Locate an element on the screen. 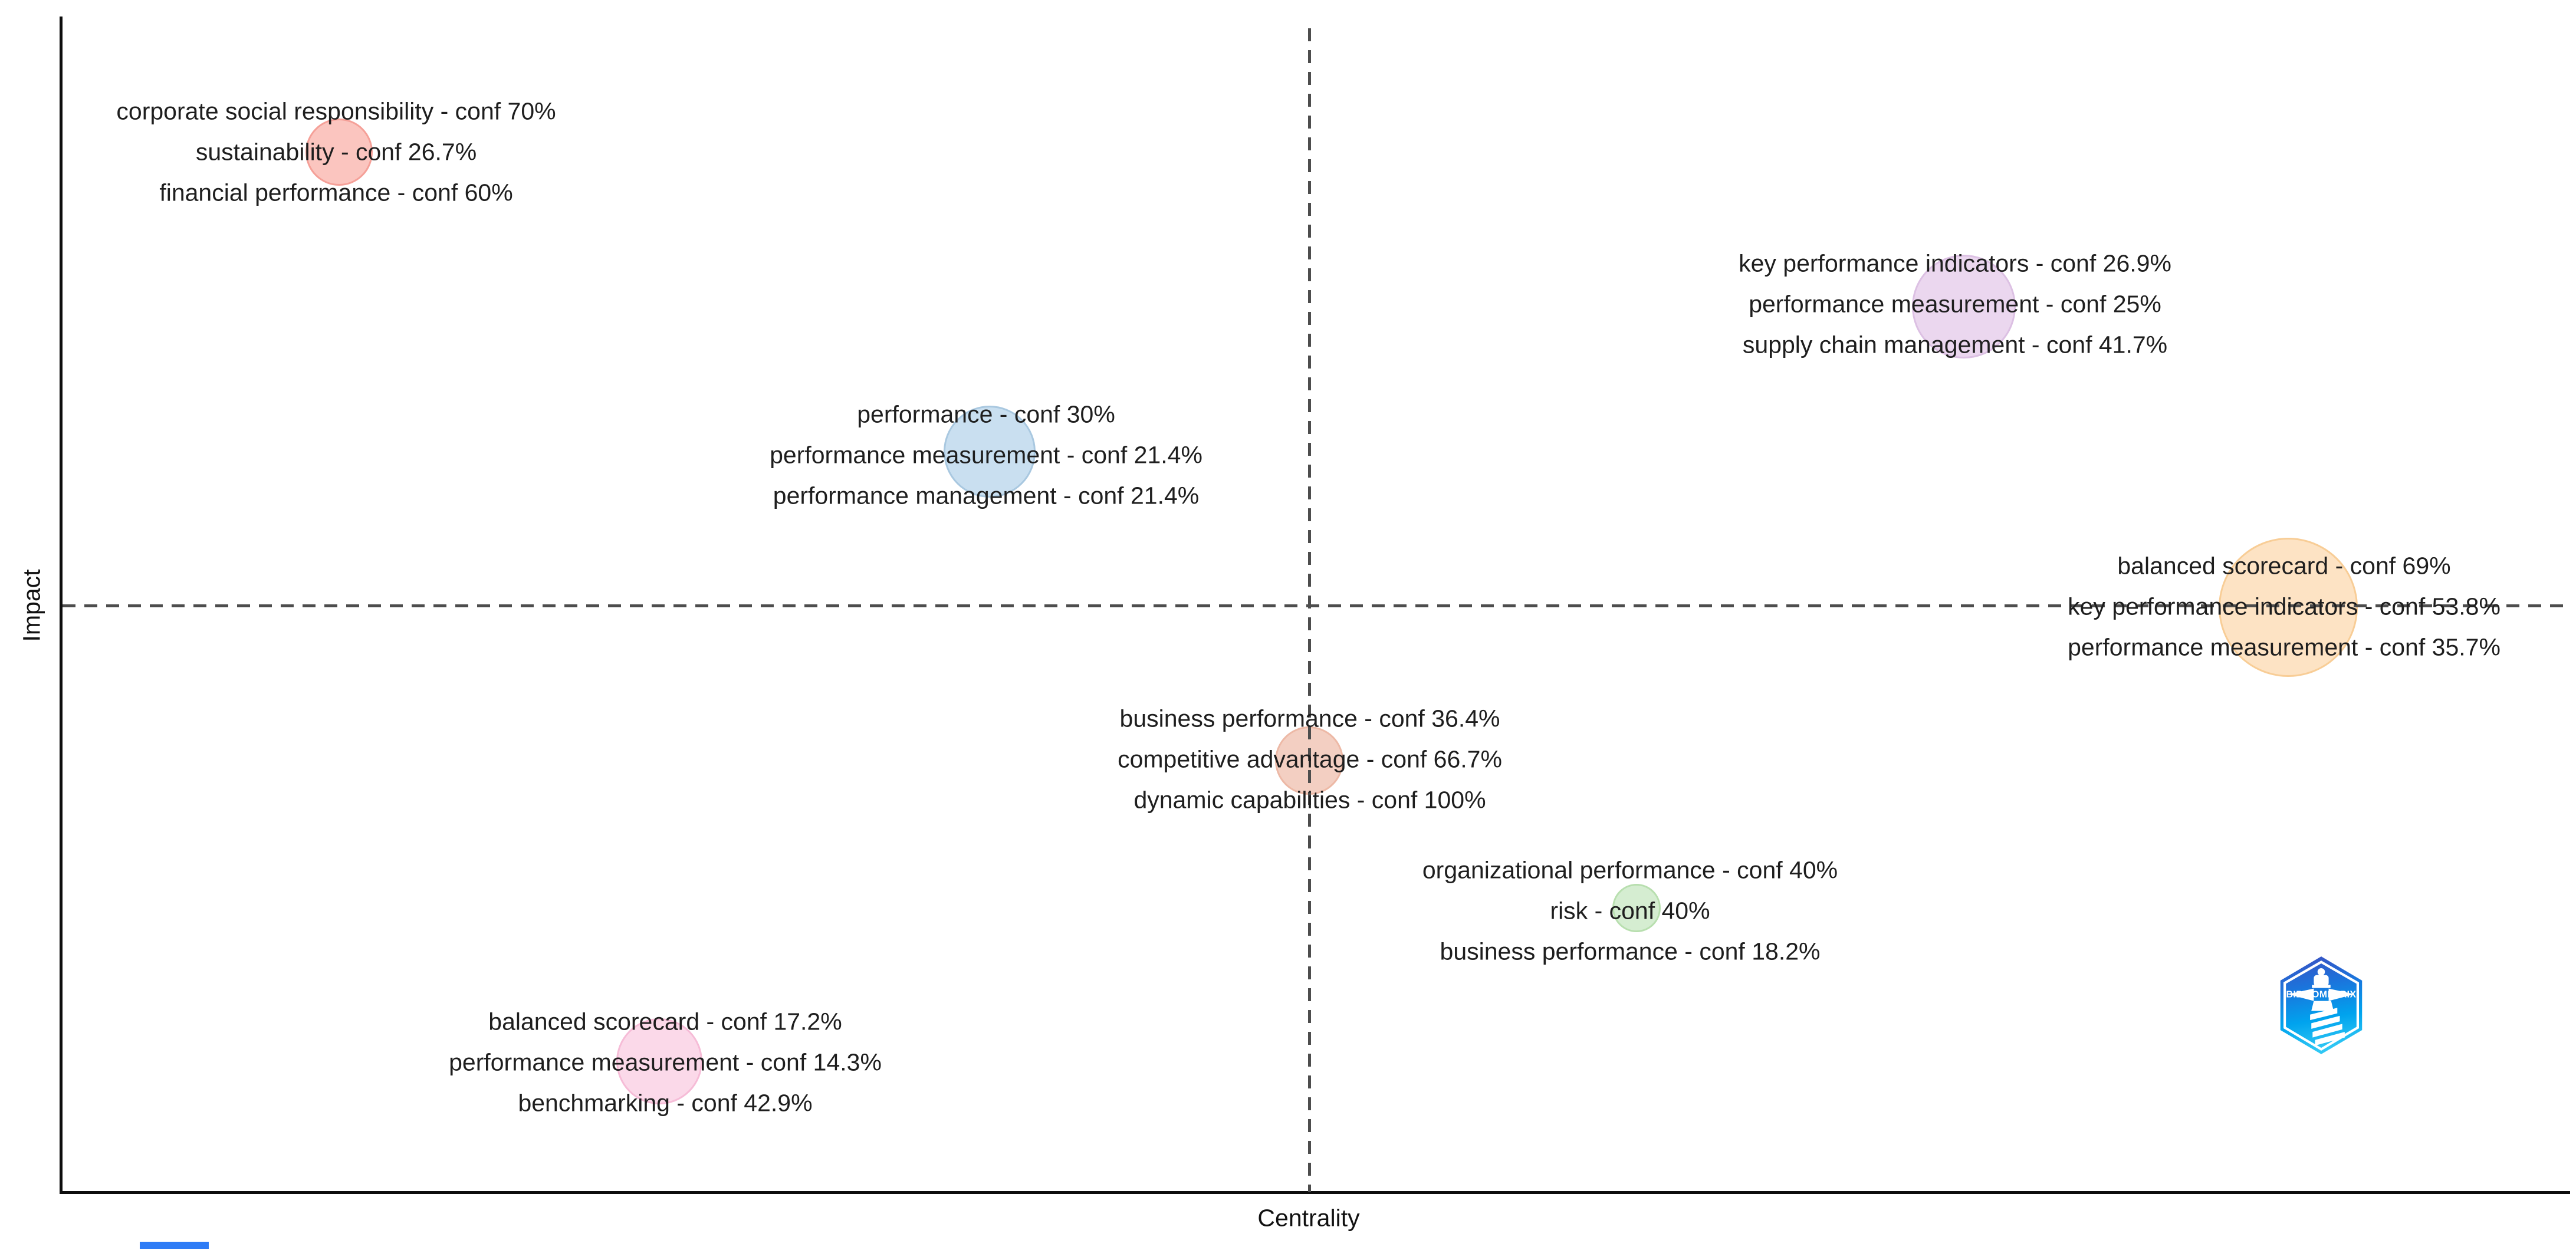 The height and width of the screenshot is (1250, 2576). topic-line: financial performance - conf 60% is located at coordinates (336, 193).